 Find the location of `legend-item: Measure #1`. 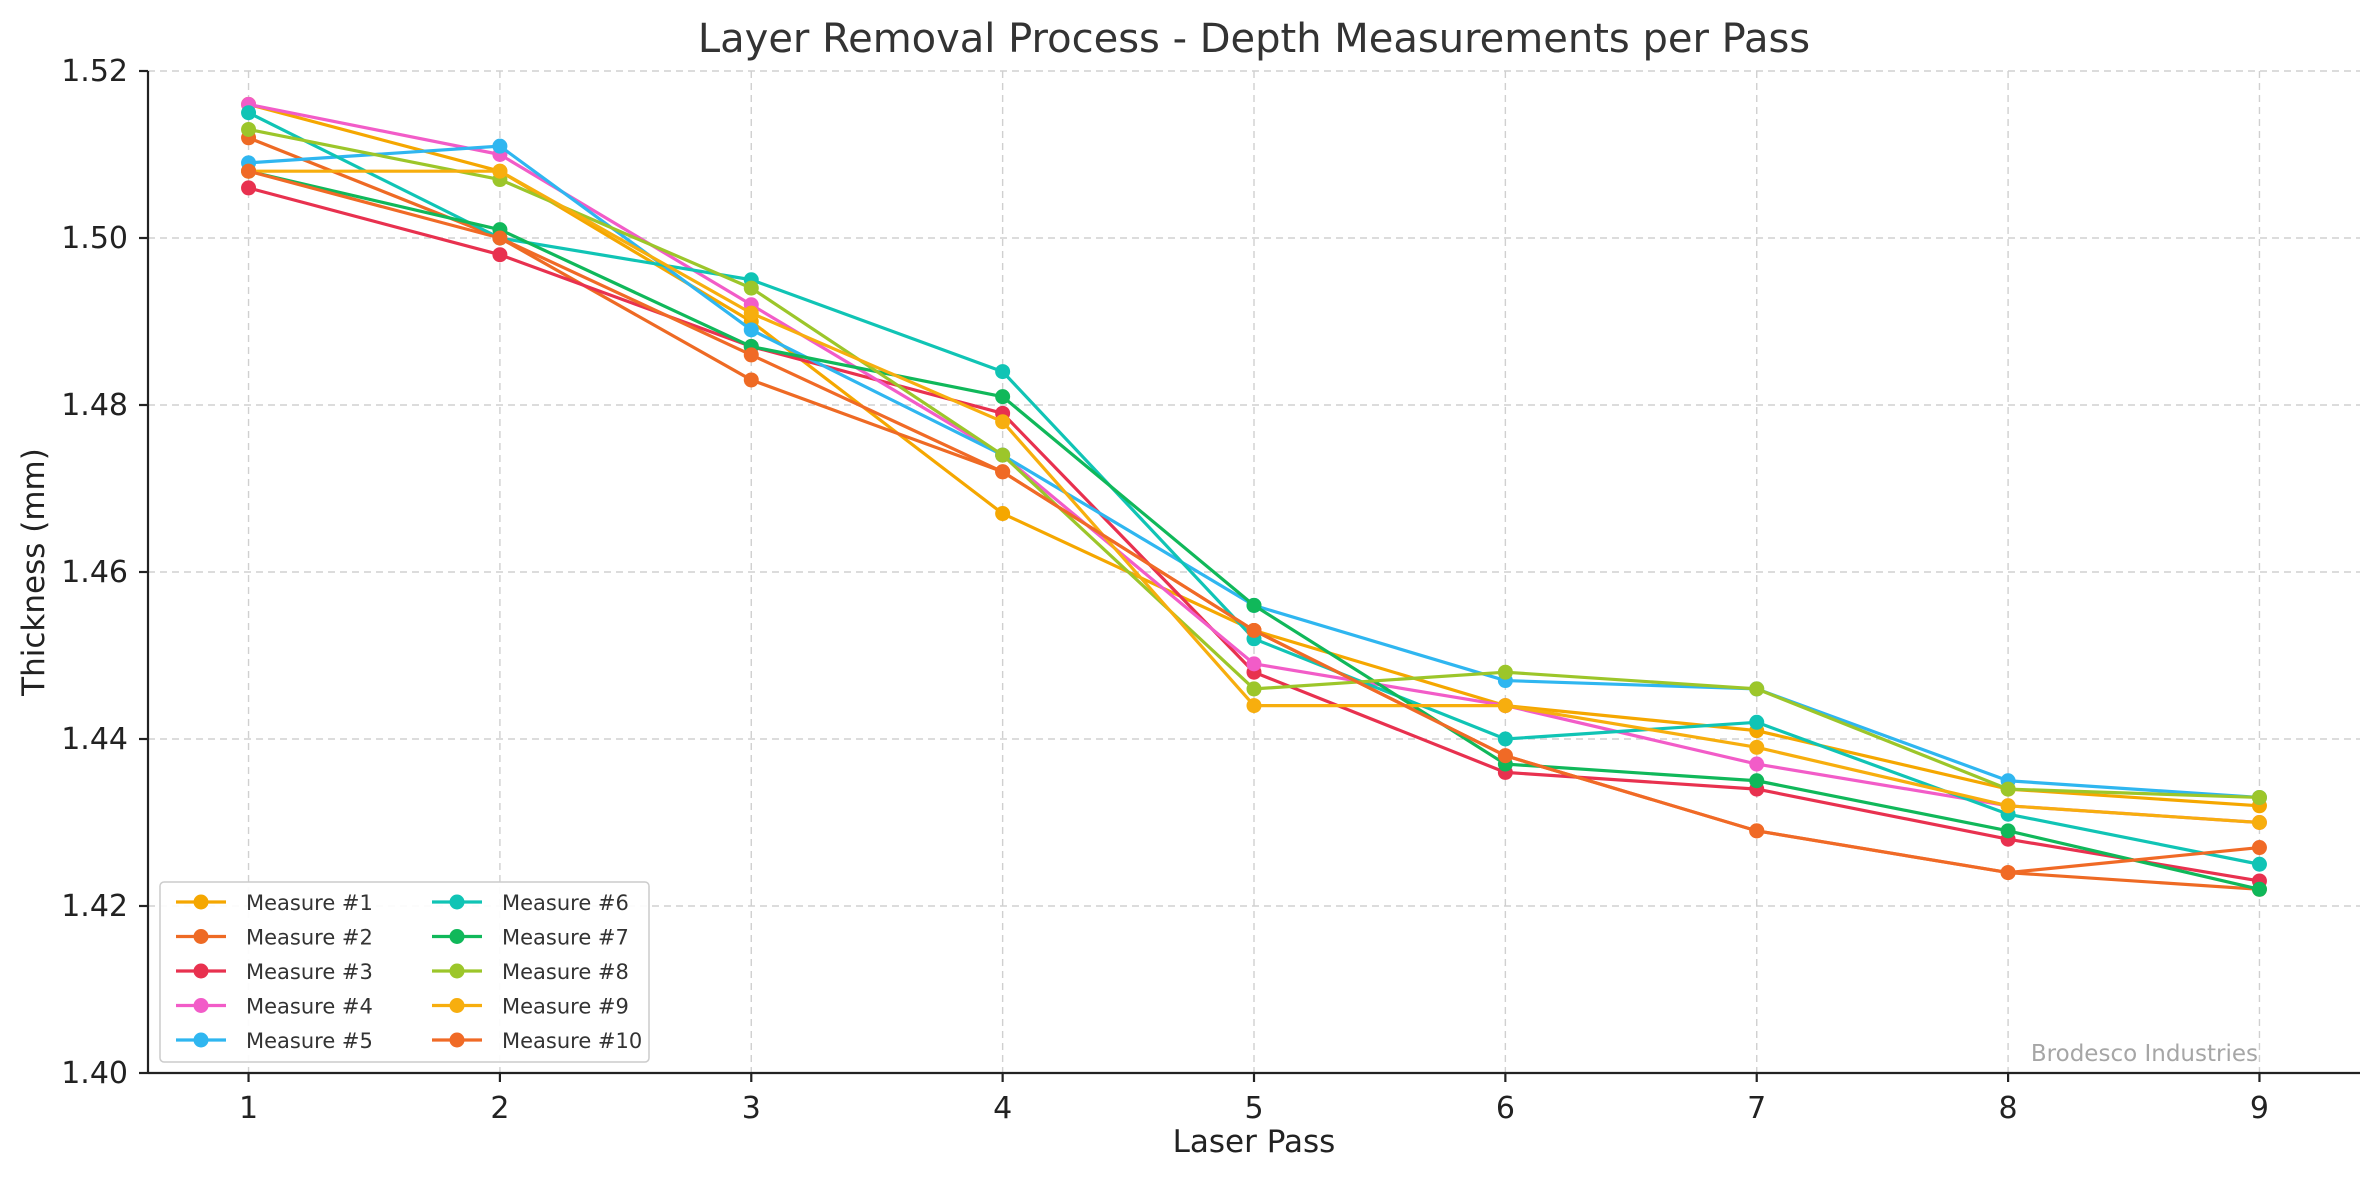

legend-item: Measure #1 is located at coordinates (274, 903).